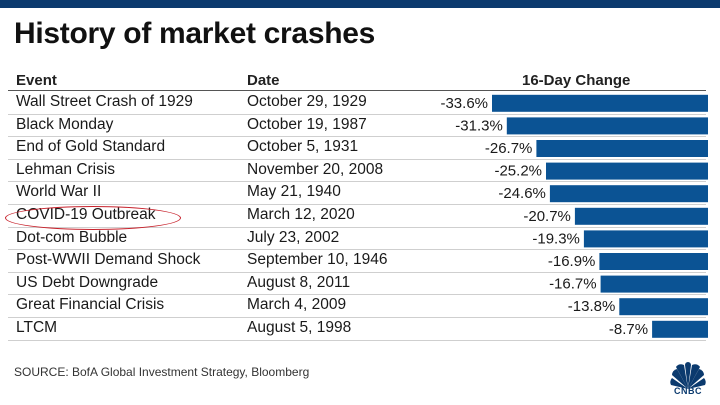 Image resolution: width=720 pixels, height=405 pixels. What do you see at coordinates (108, 260) in the screenshot?
I see `event-name: Post-WWII Demand Shock` at bounding box center [108, 260].